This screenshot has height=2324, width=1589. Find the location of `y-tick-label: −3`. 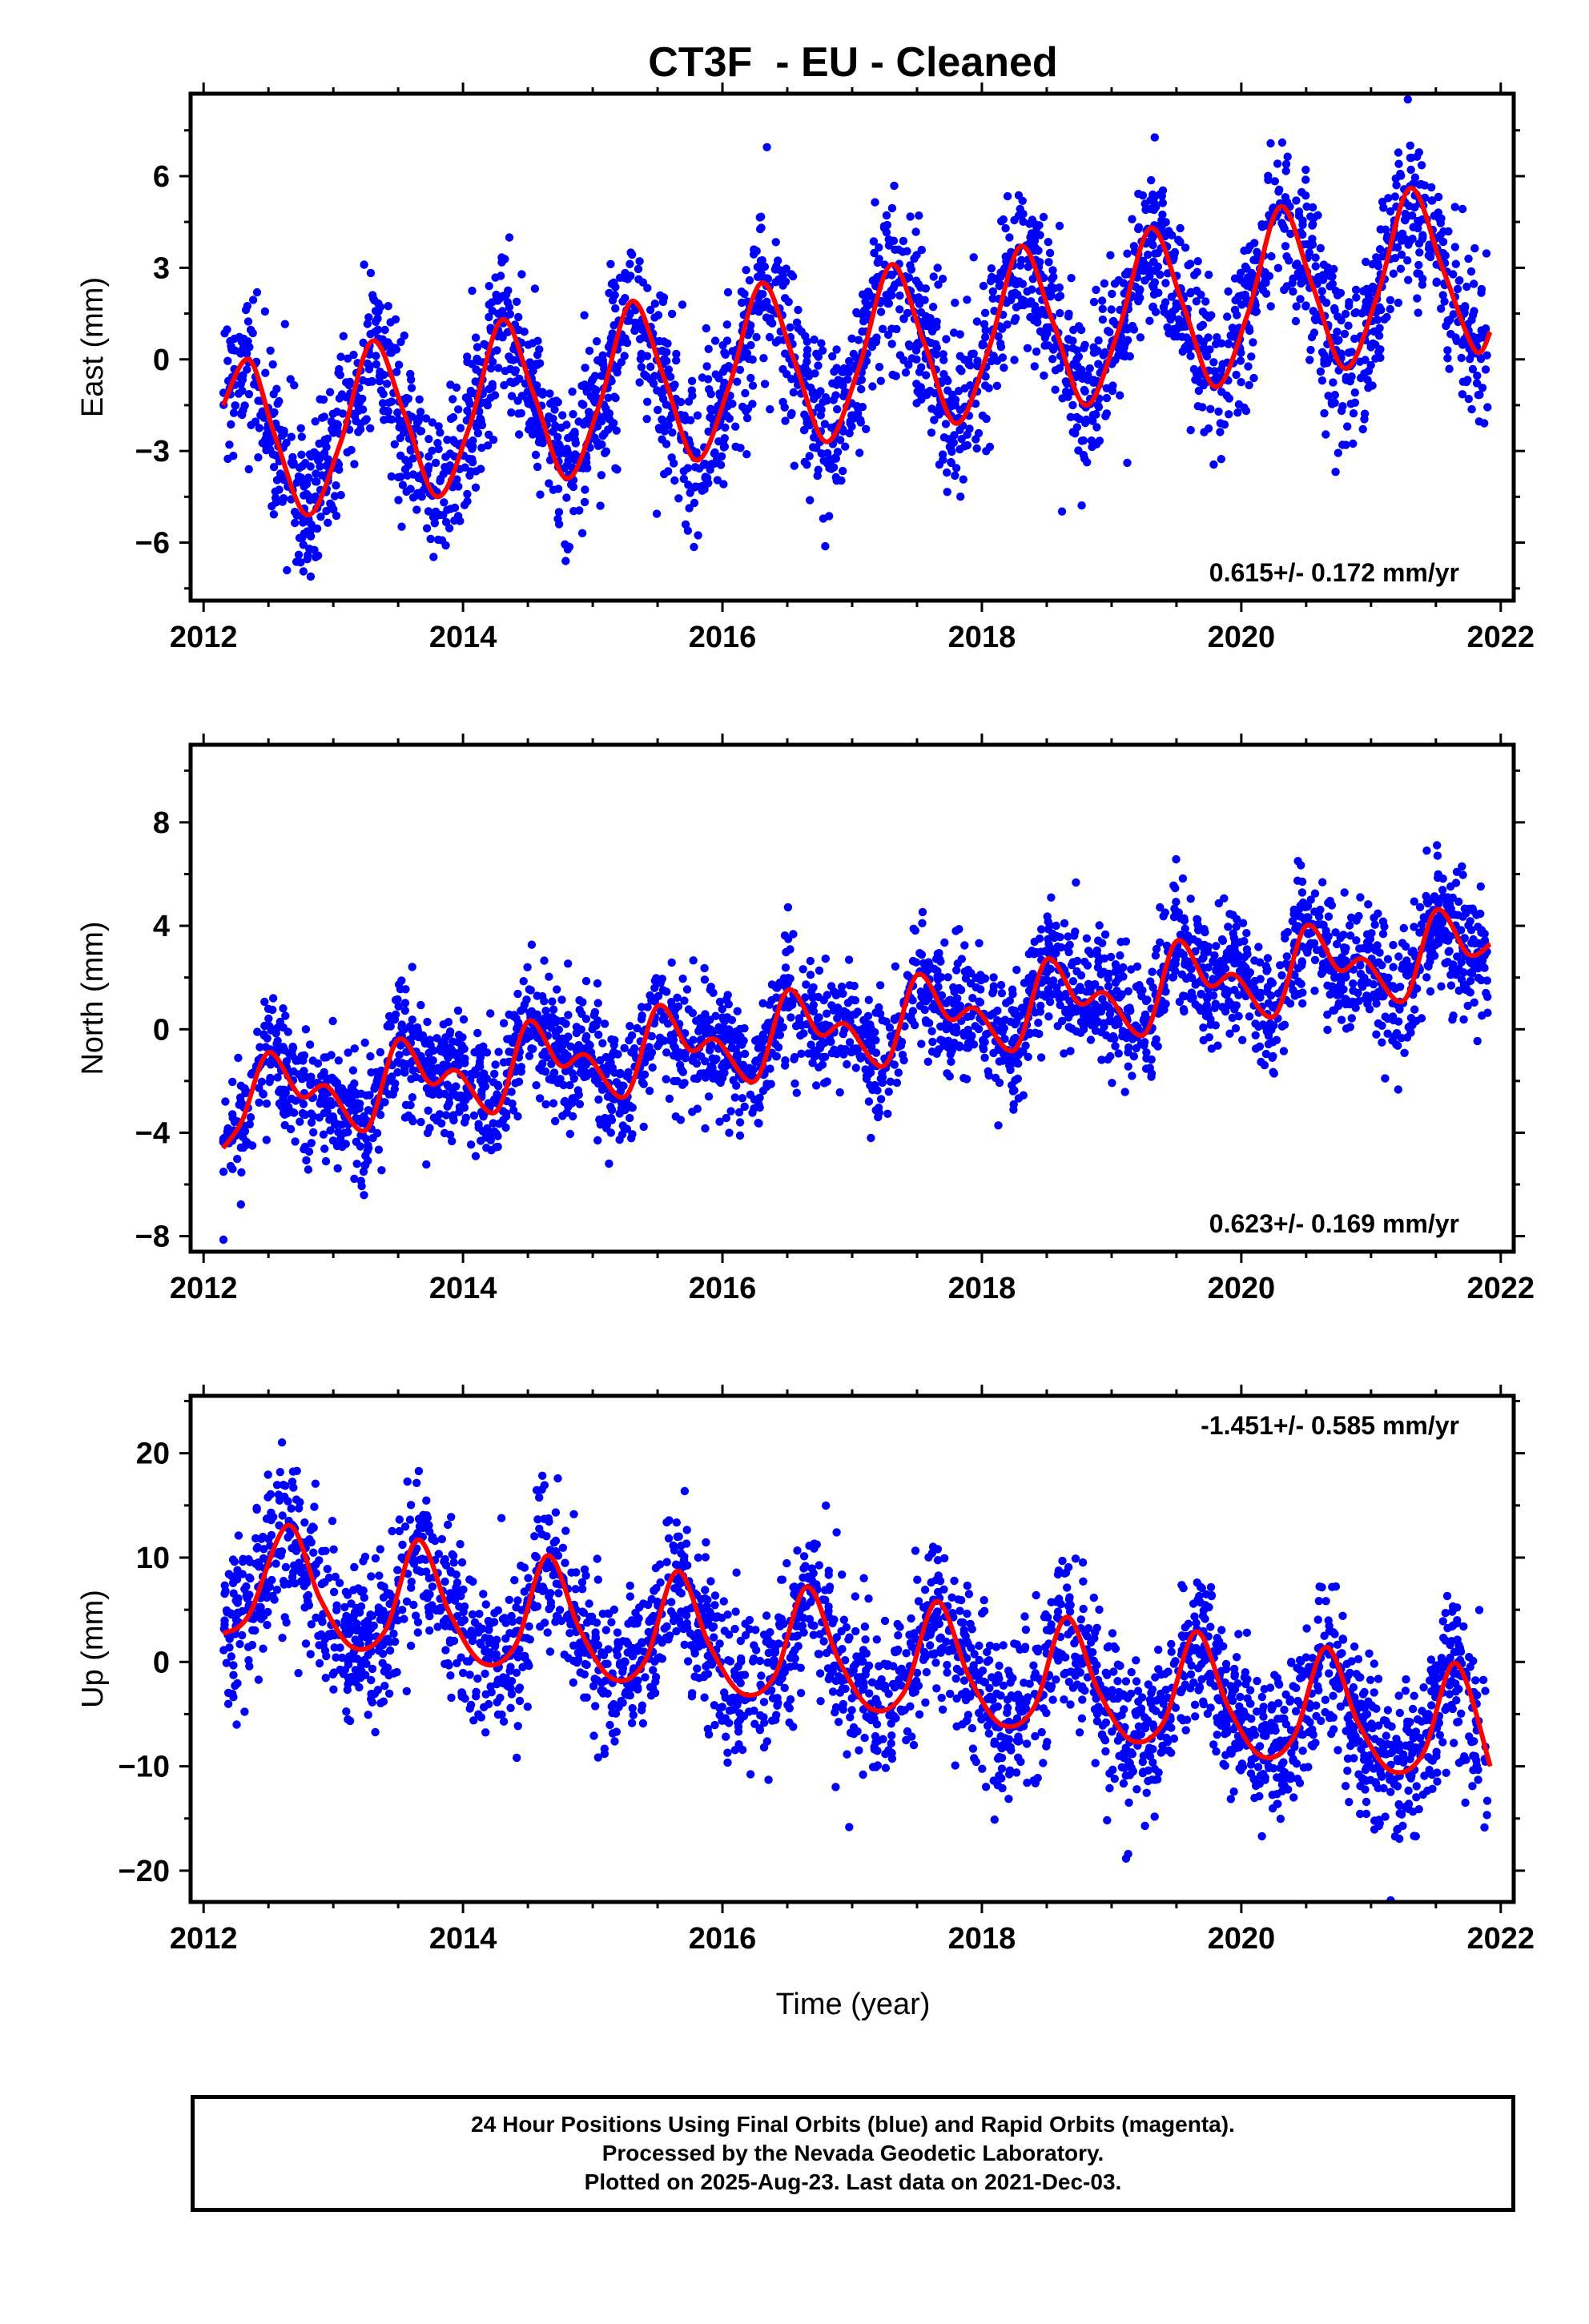

y-tick-label: −3 is located at coordinates (152, 451).